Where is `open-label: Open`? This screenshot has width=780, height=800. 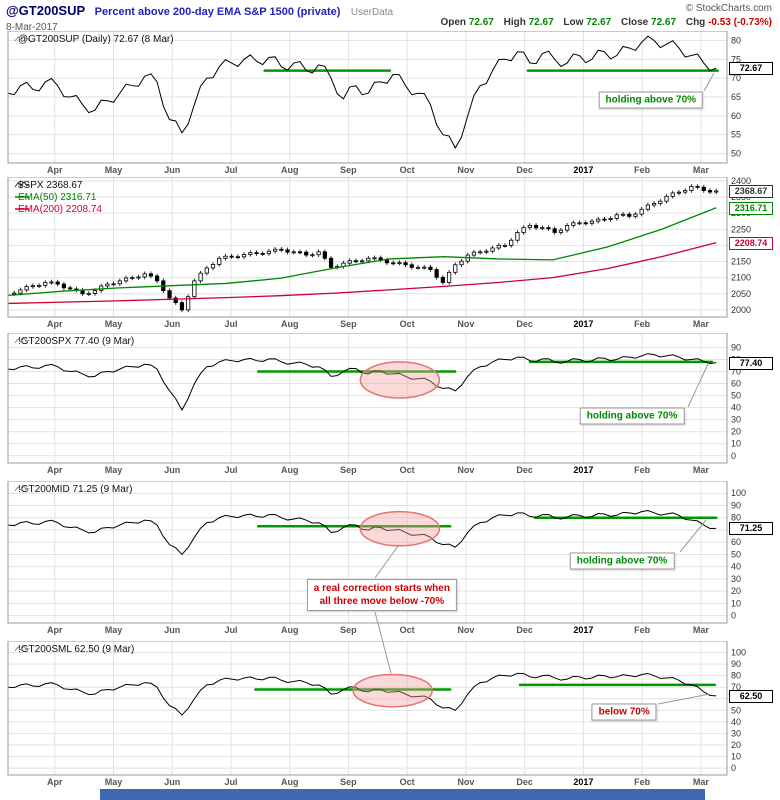 open-label: Open is located at coordinates (453, 22).